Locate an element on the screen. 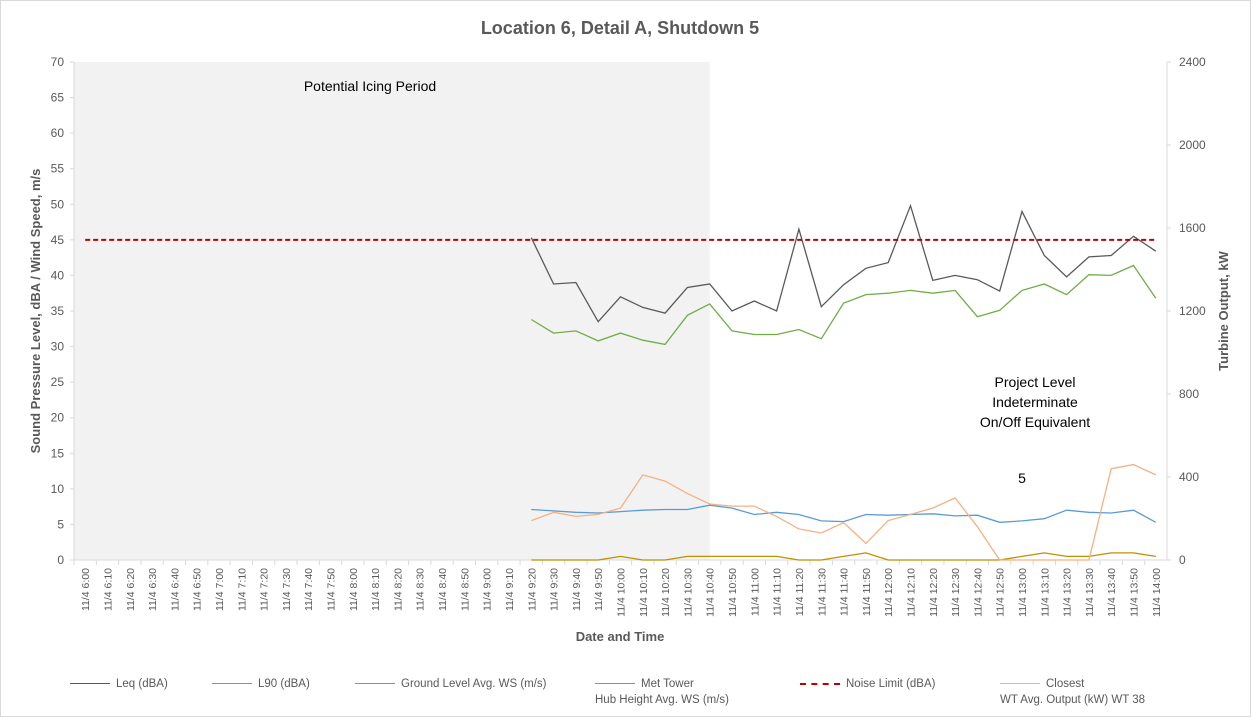 Image resolution: width=1251 pixels, height=717 pixels. x-axis-title: Date and Time is located at coordinates (620, 636).